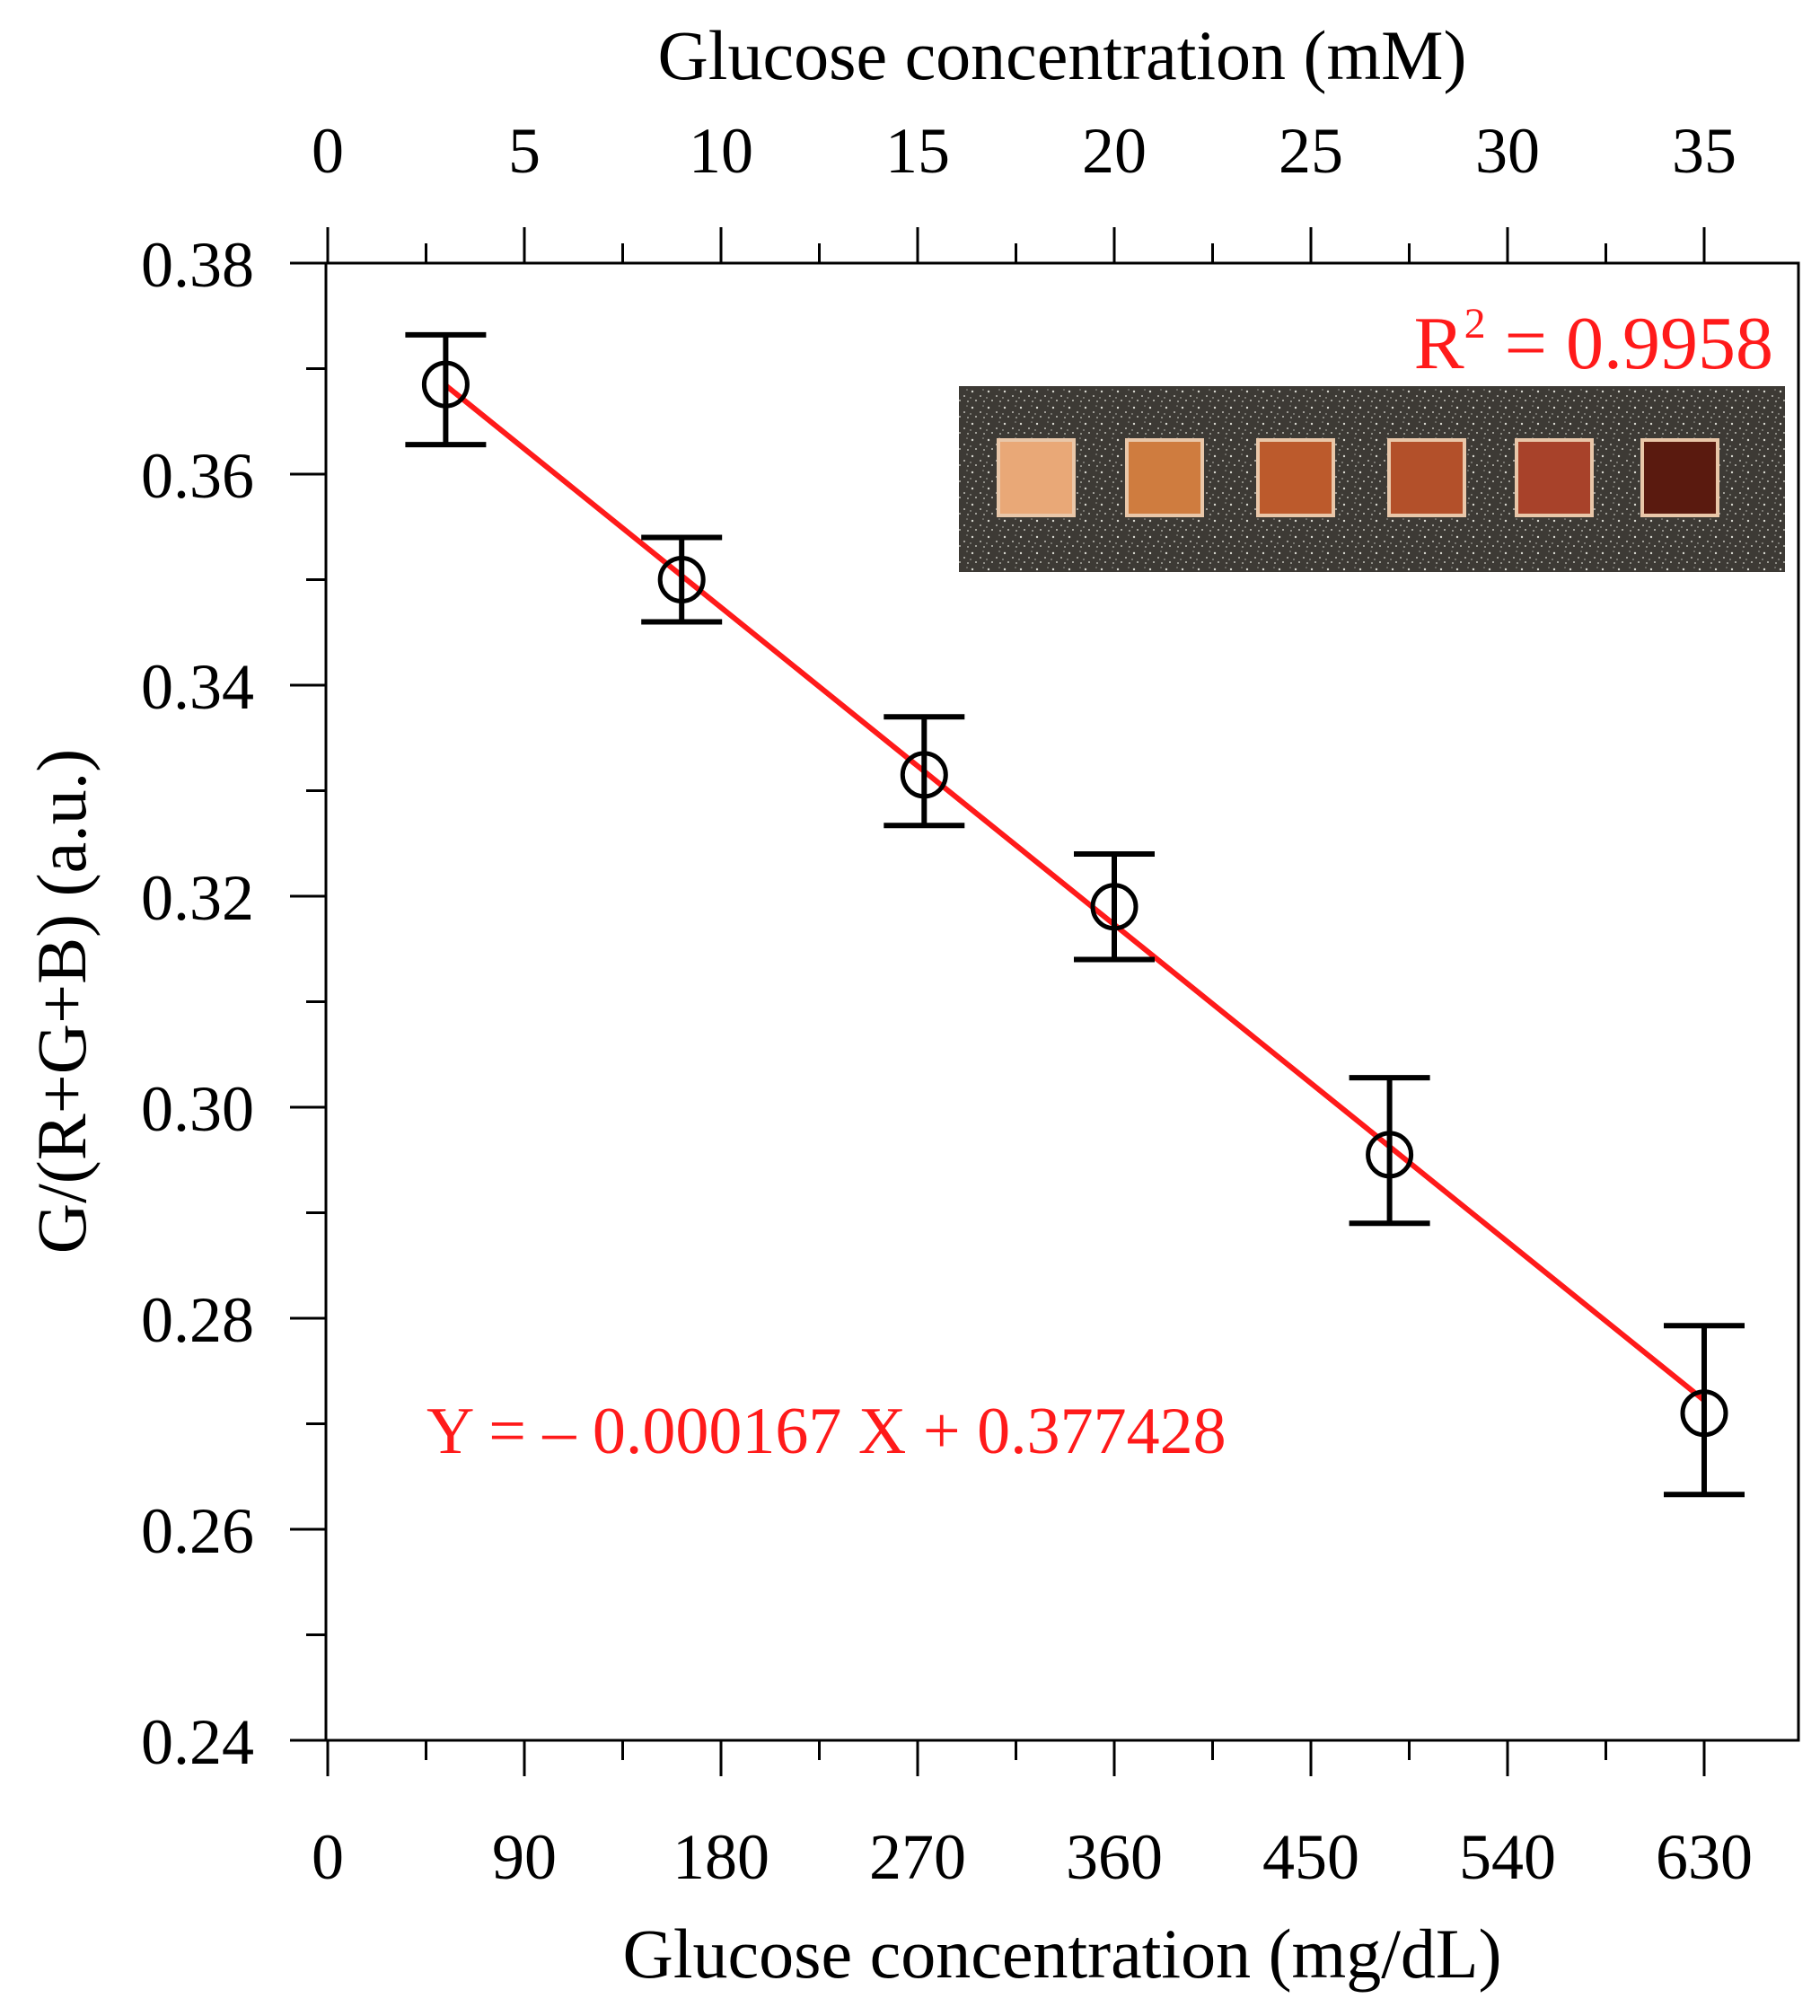 The height and width of the screenshot is (2016, 1820). What do you see at coordinates (918, 151) in the screenshot?
I see `x-top-tick-label: 15` at bounding box center [918, 151].